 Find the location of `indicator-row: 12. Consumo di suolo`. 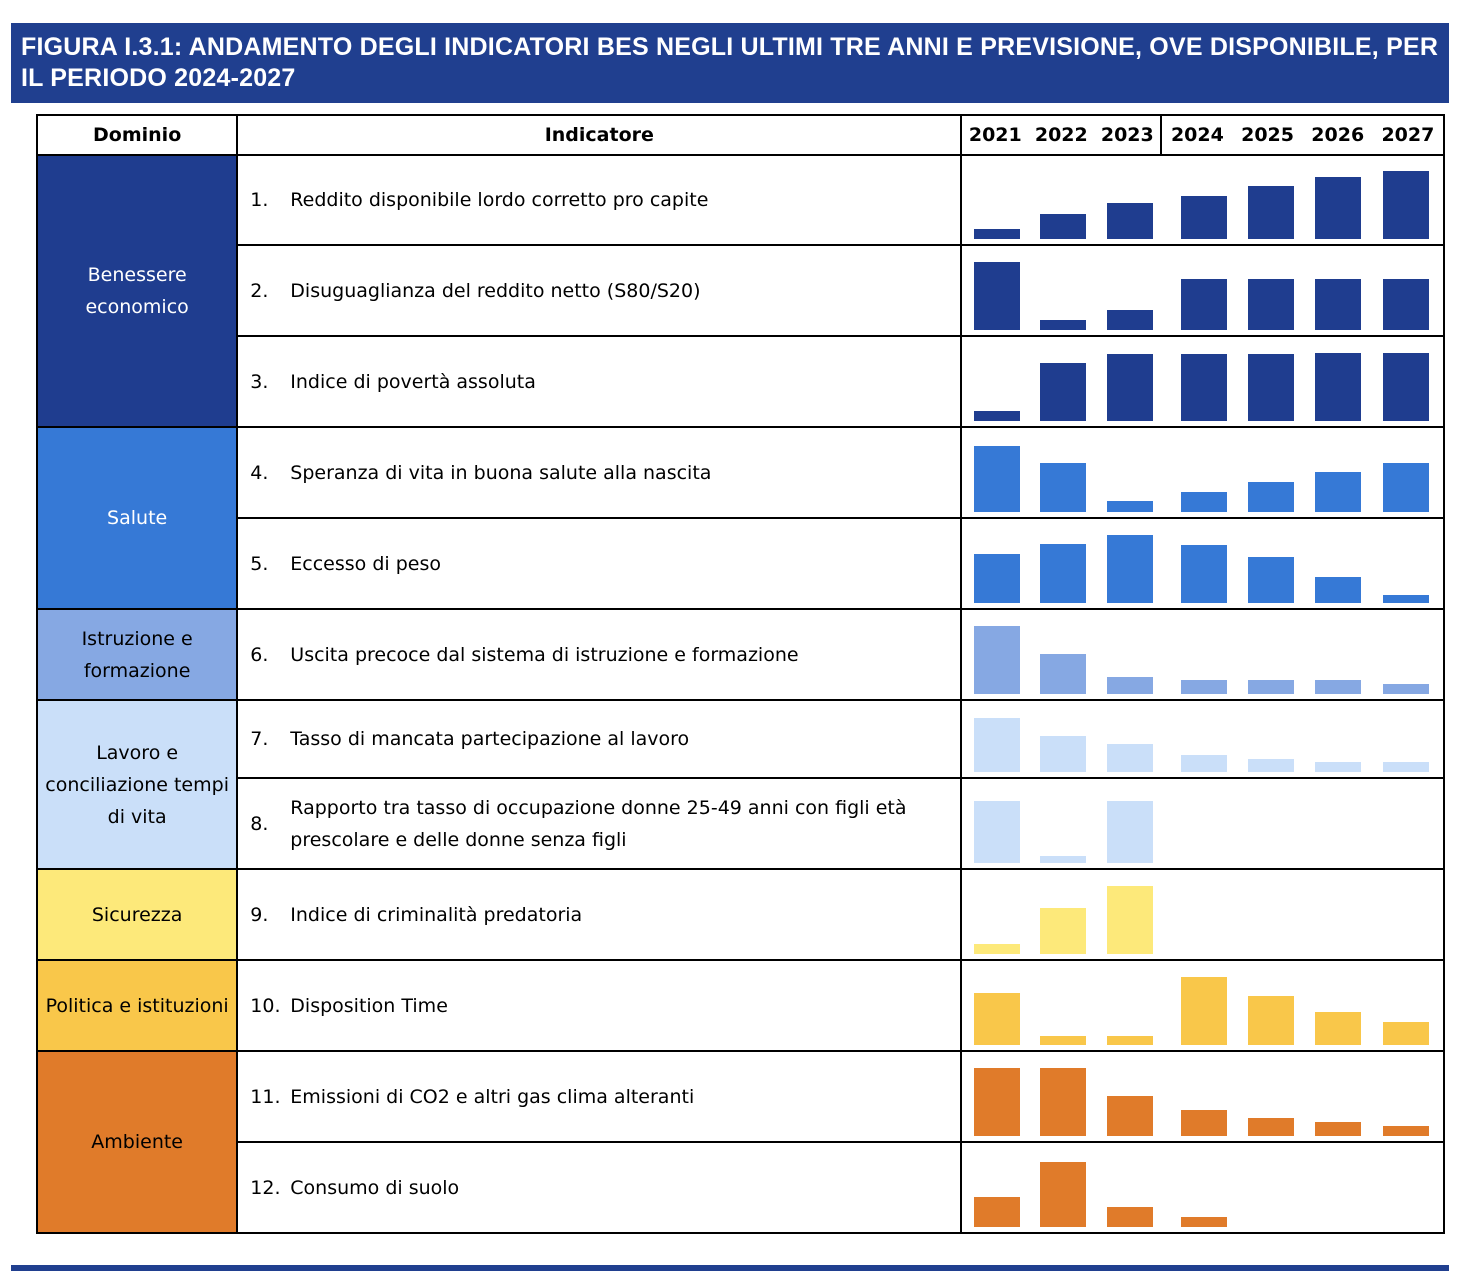

indicator-row: 12. Consumo di suolo is located at coordinates (741, 1187).